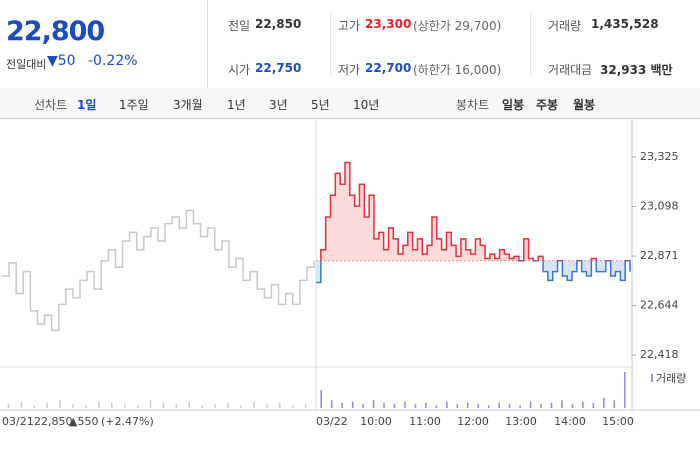 Image resolution: width=700 pixels, height=450 pixels. Describe the element at coordinates (625, 24) in the screenshot. I see `stat-value: 1,435,528` at that location.